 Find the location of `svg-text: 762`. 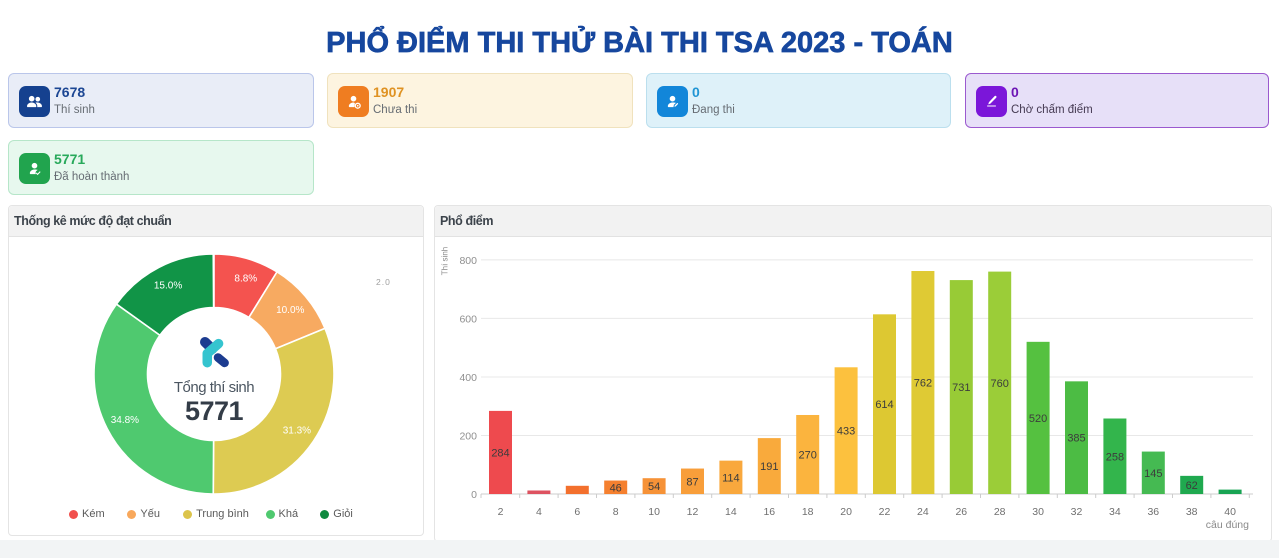

svg-text: 762 is located at coordinates (923, 384).